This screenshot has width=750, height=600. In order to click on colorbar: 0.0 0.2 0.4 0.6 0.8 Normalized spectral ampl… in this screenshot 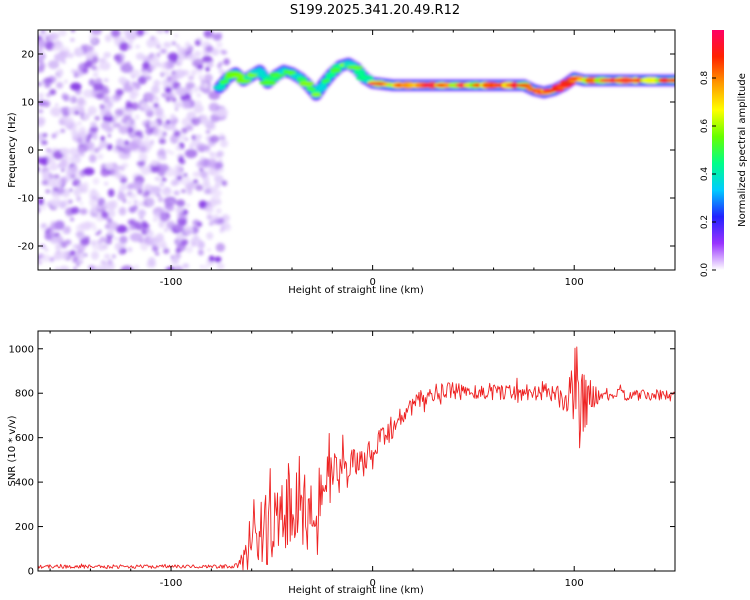, I will do `click(724, 153)`.